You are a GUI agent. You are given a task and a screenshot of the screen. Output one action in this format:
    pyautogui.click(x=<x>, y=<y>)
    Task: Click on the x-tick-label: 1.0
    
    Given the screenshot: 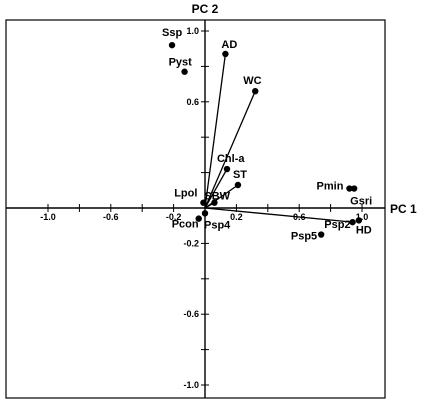 What is the action you would take?
    pyautogui.click(x=362, y=217)
    